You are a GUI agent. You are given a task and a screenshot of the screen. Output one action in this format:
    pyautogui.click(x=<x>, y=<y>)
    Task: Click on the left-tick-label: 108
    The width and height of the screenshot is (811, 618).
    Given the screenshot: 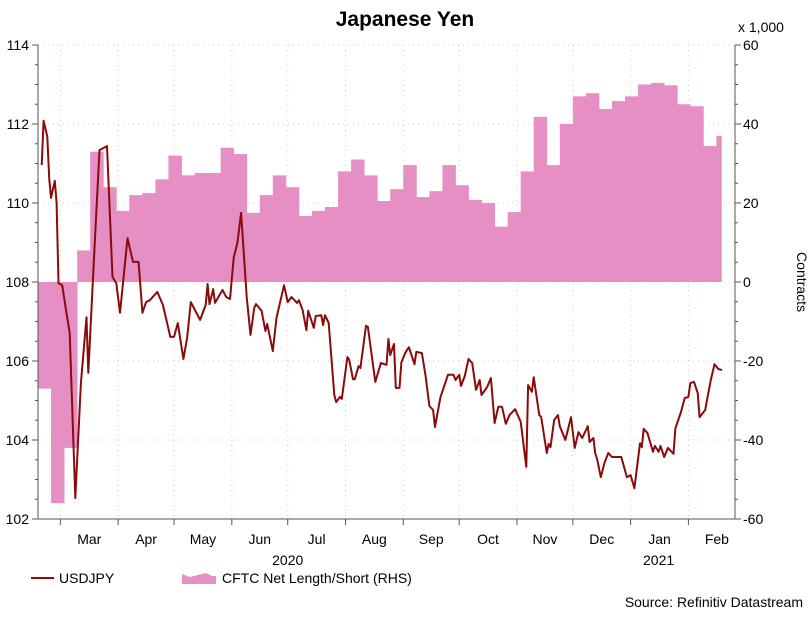 What is the action you would take?
    pyautogui.click(x=18, y=282)
    